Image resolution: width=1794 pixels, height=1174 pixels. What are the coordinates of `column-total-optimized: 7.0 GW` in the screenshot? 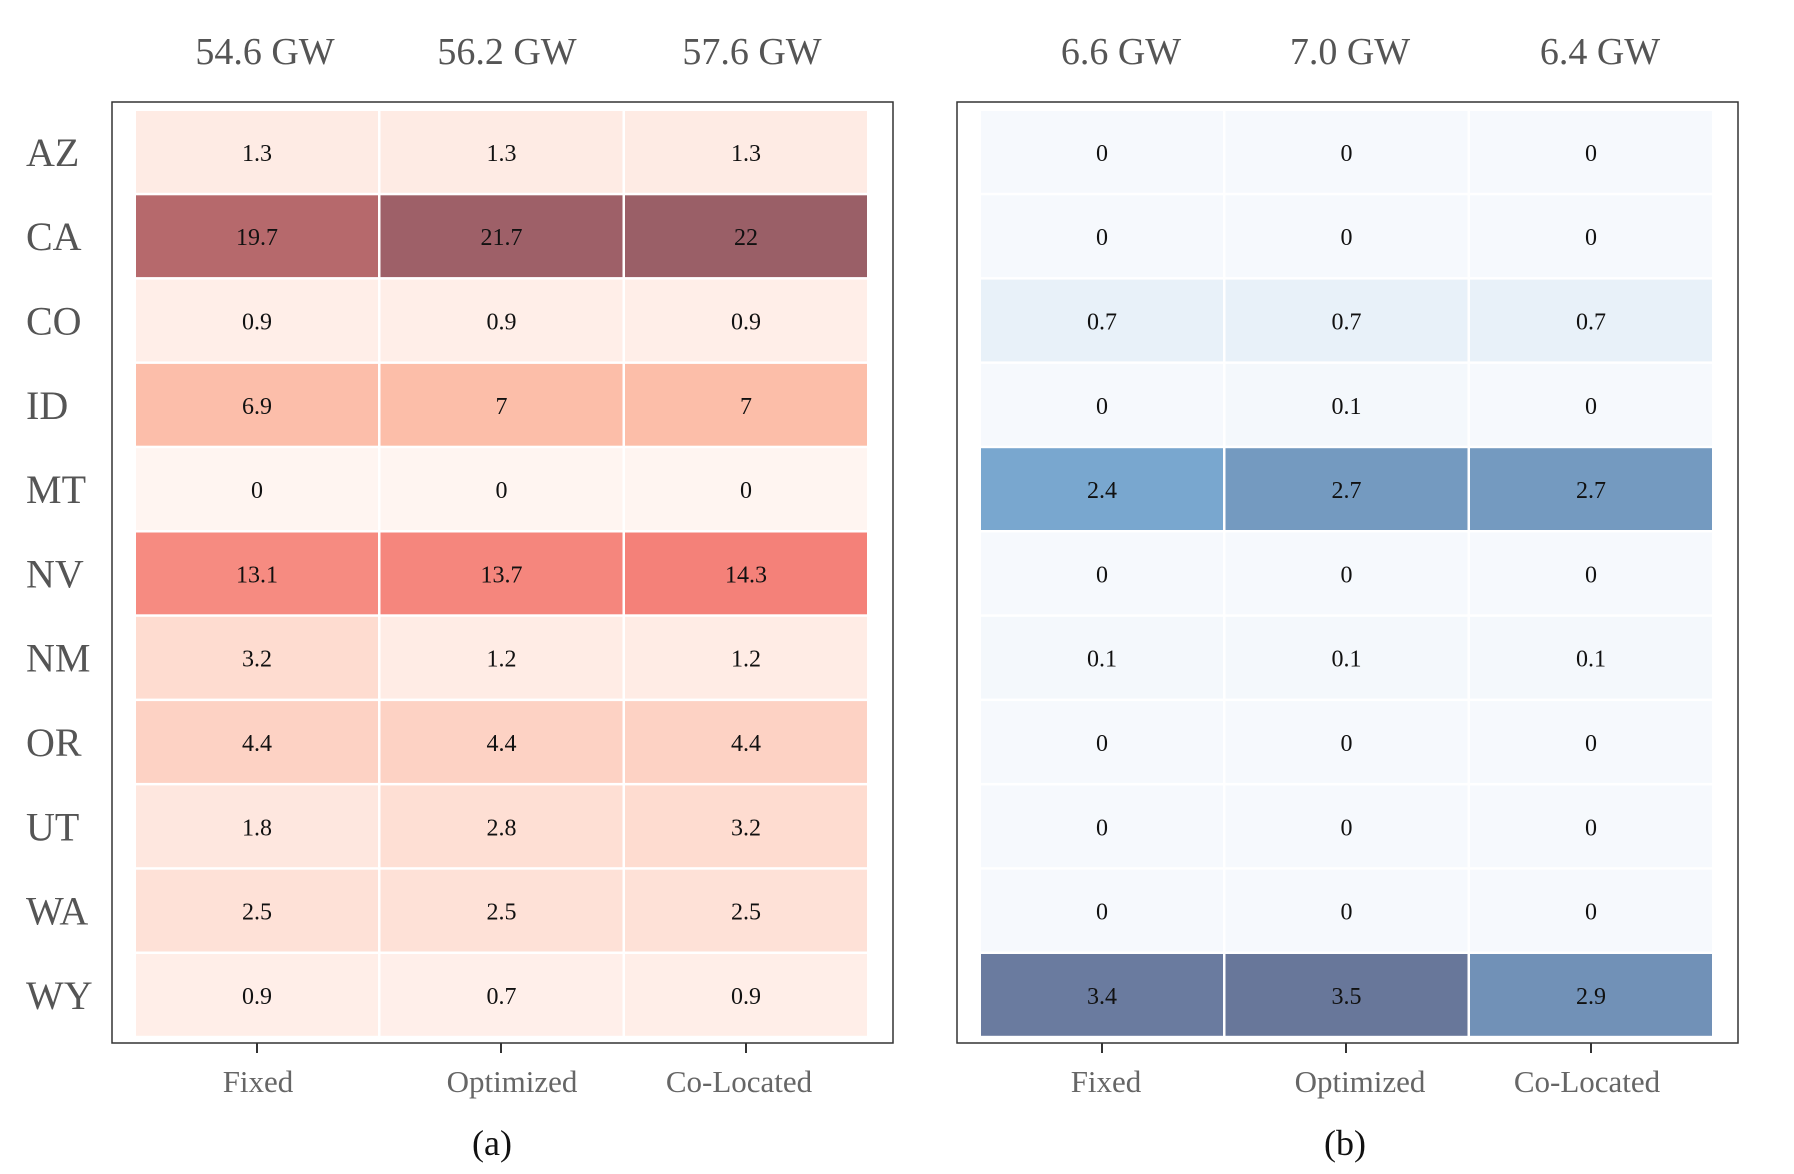 It's located at (1350, 52).